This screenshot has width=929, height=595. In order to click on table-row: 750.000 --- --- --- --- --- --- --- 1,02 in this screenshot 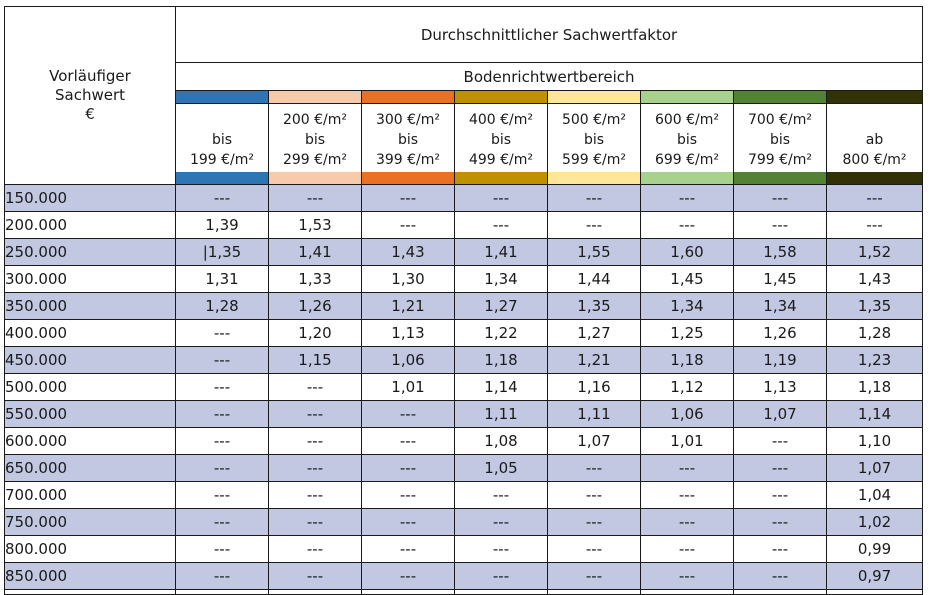, I will do `click(464, 522)`.